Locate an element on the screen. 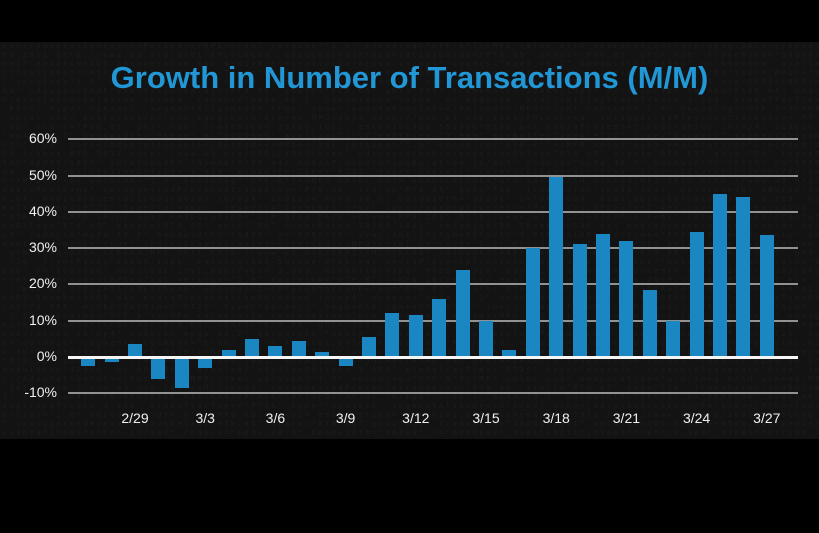 This screenshot has width=819, height=533. zero-axis-line is located at coordinates (433, 357).